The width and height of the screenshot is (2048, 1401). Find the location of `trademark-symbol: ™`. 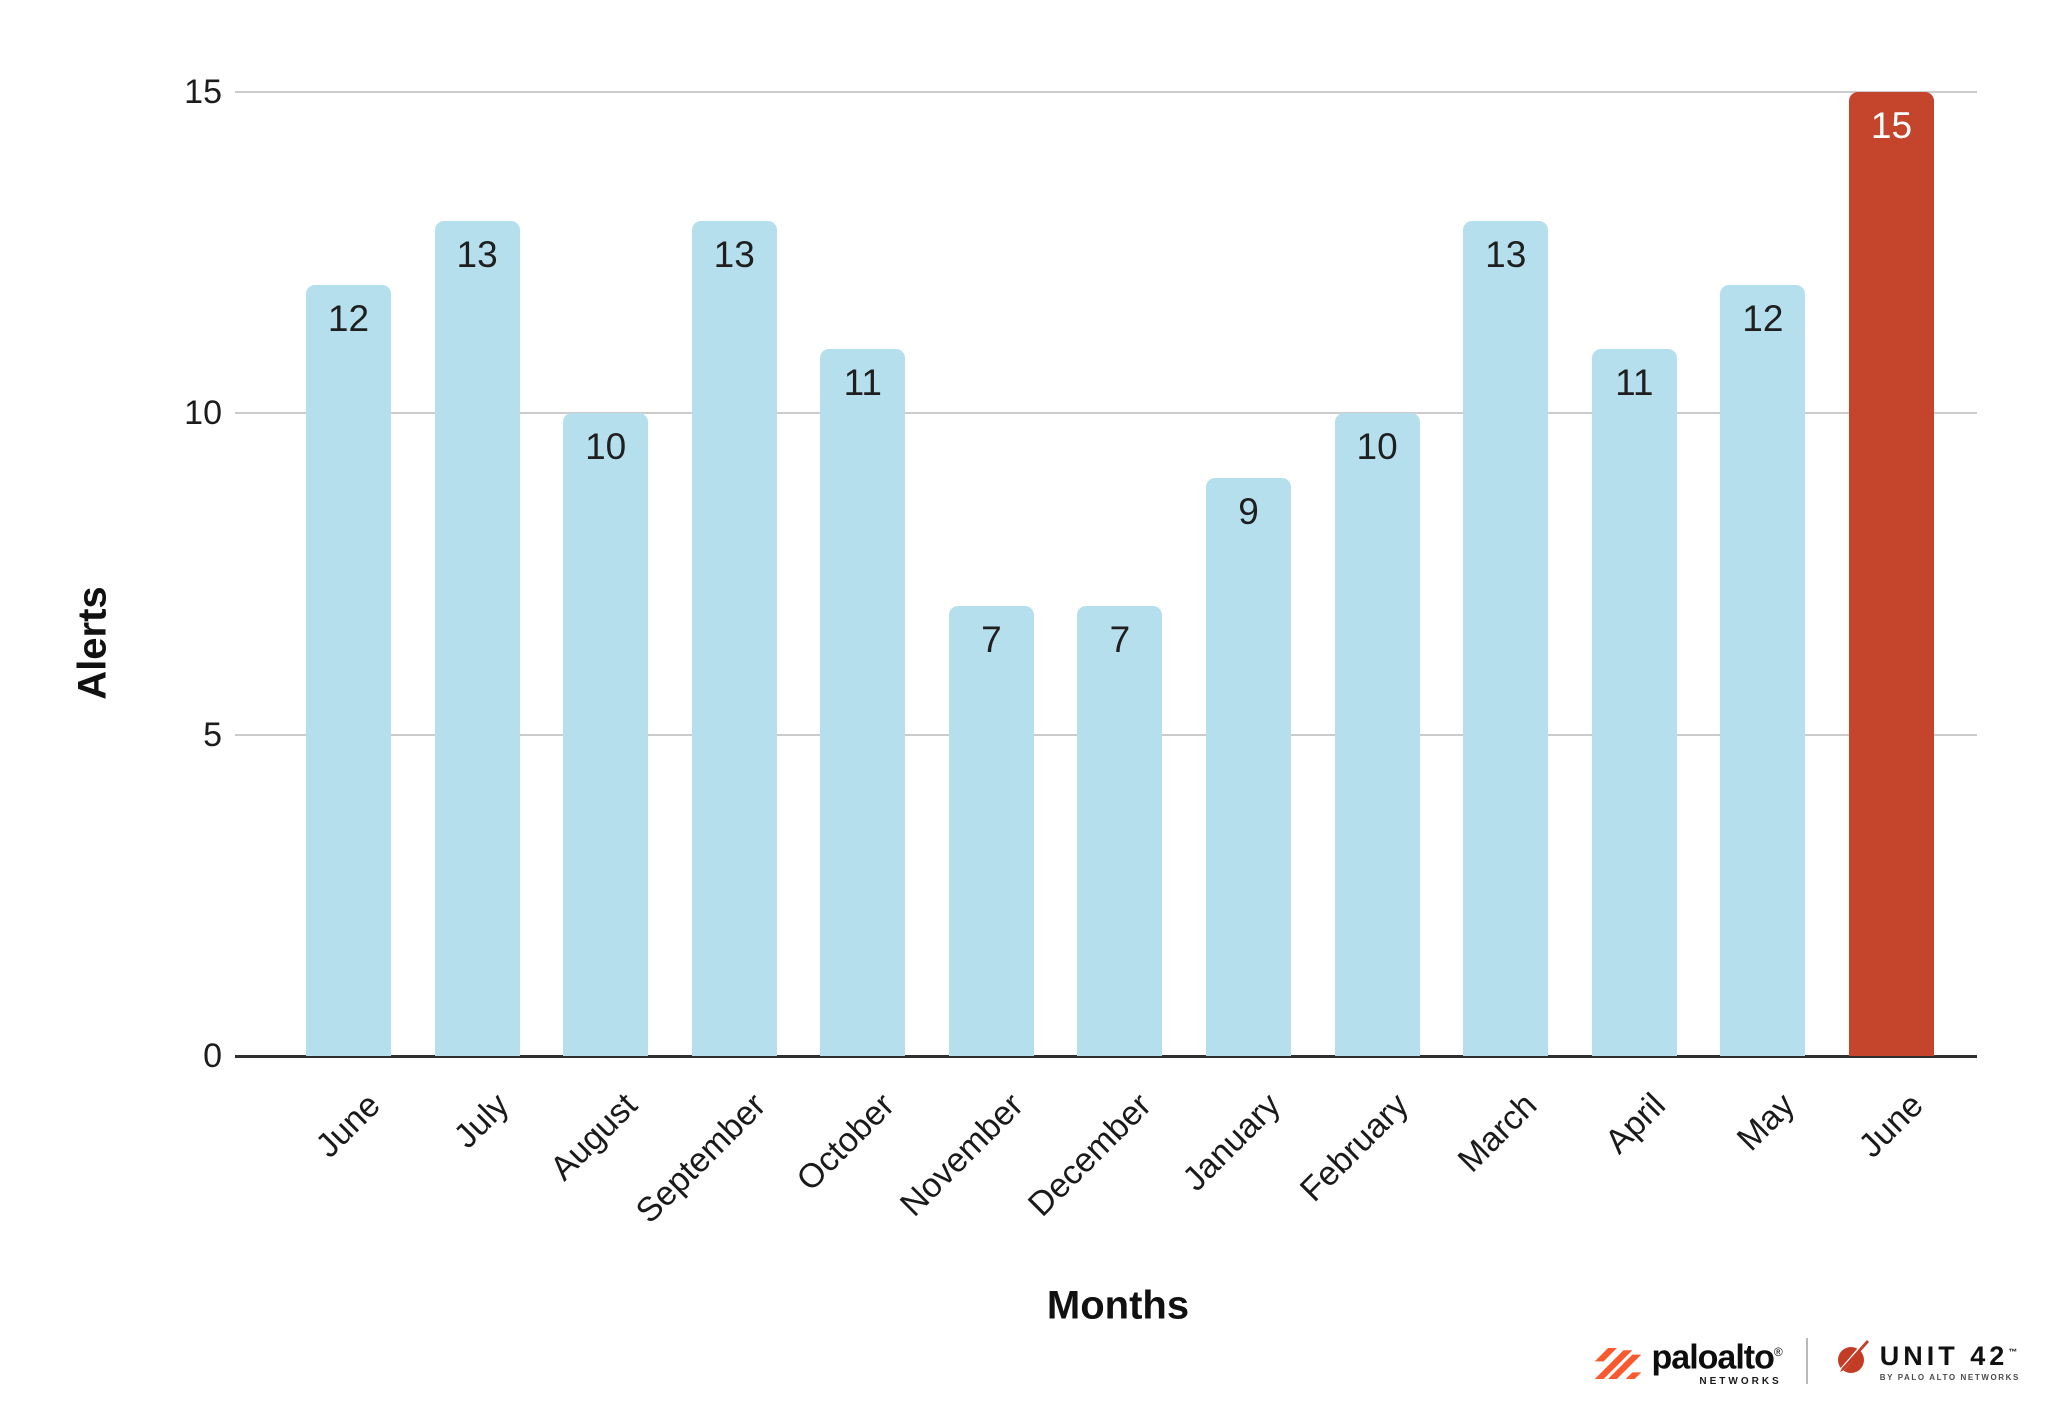

trademark-symbol: ™ is located at coordinates (2013, 1352).